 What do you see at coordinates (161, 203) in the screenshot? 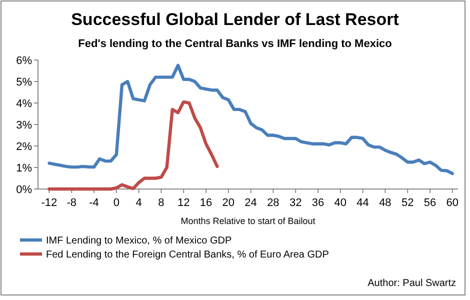
I see `x-tick-label: 8` at bounding box center [161, 203].